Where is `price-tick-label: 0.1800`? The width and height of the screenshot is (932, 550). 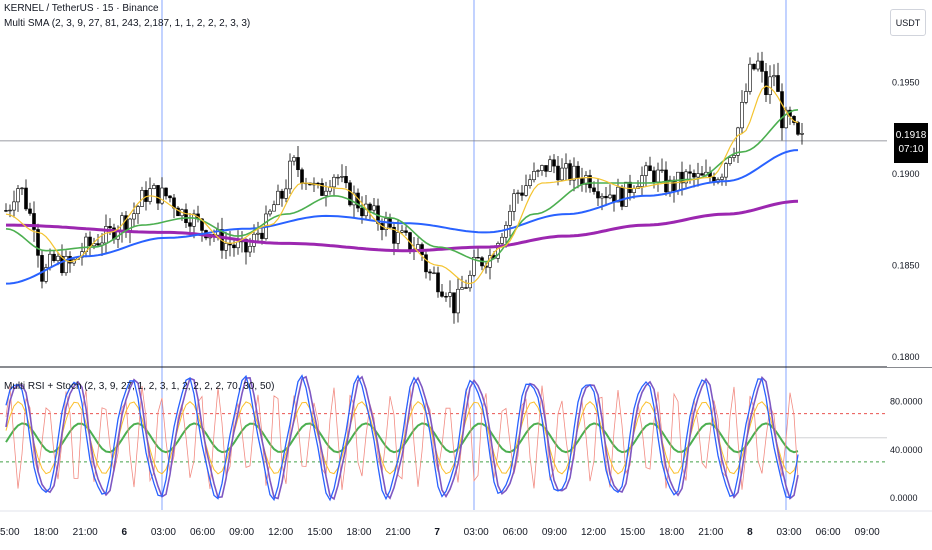 price-tick-label: 0.1800 is located at coordinates (906, 357).